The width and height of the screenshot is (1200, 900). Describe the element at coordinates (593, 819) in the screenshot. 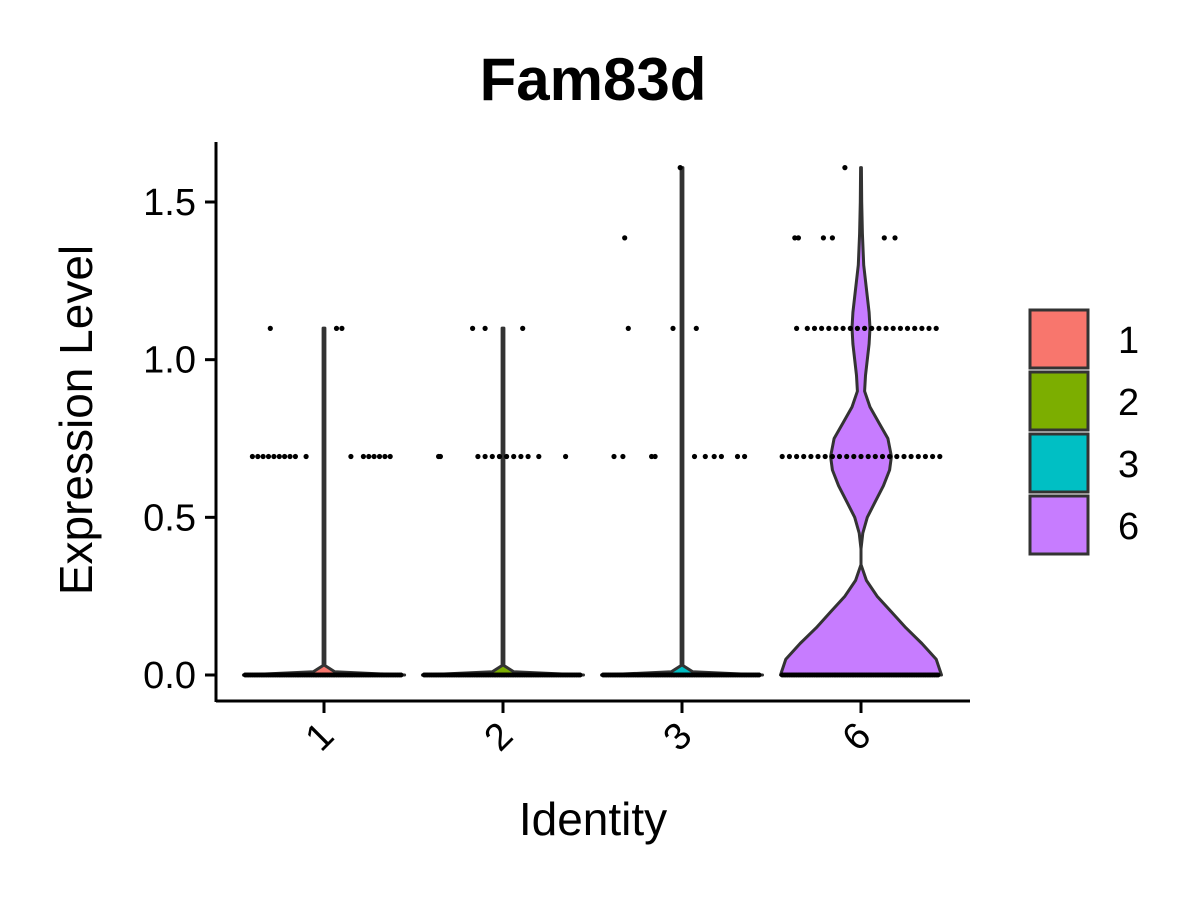

I see `x-axis-title: Identity` at that location.